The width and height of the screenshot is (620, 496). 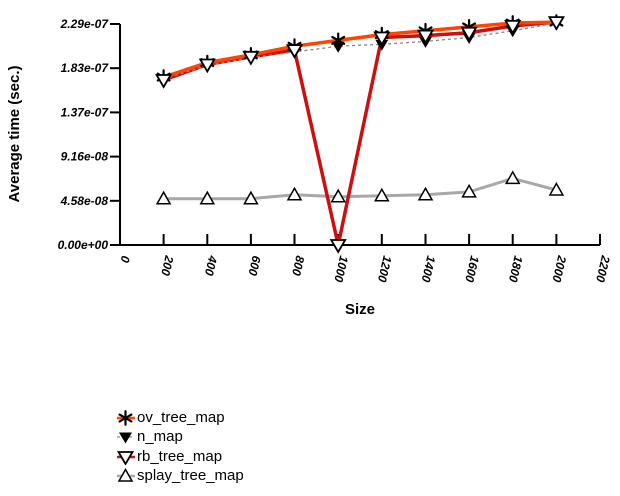 What do you see at coordinates (385, 268) in the screenshot?
I see `x-tick-label: 1200` at bounding box center [385, 268].